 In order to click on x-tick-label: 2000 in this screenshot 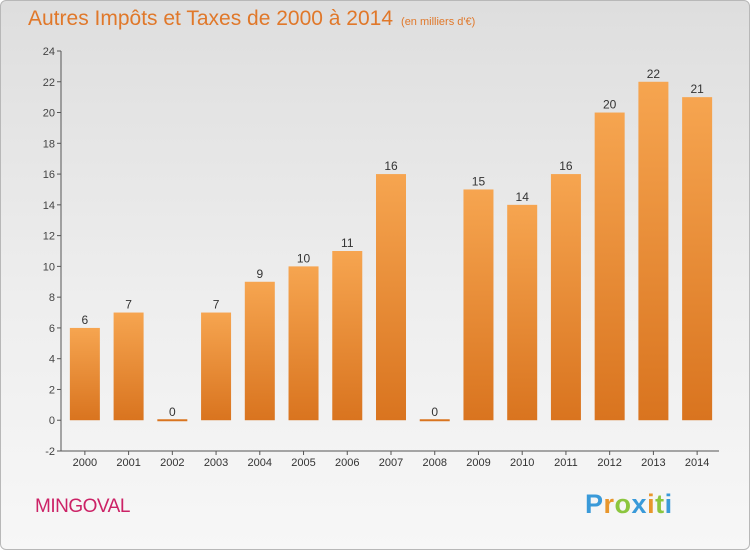, I will do `click(85, 463)`.